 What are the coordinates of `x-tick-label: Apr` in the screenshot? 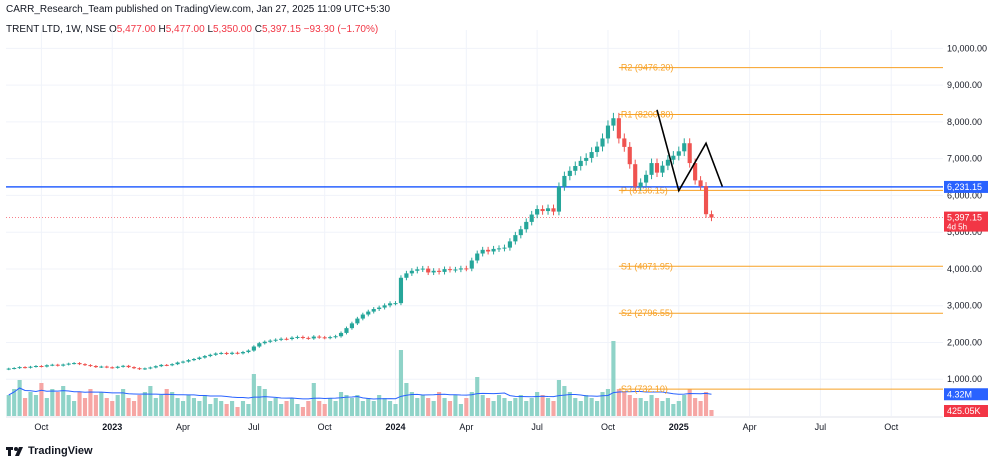 It's located at (466, 427).